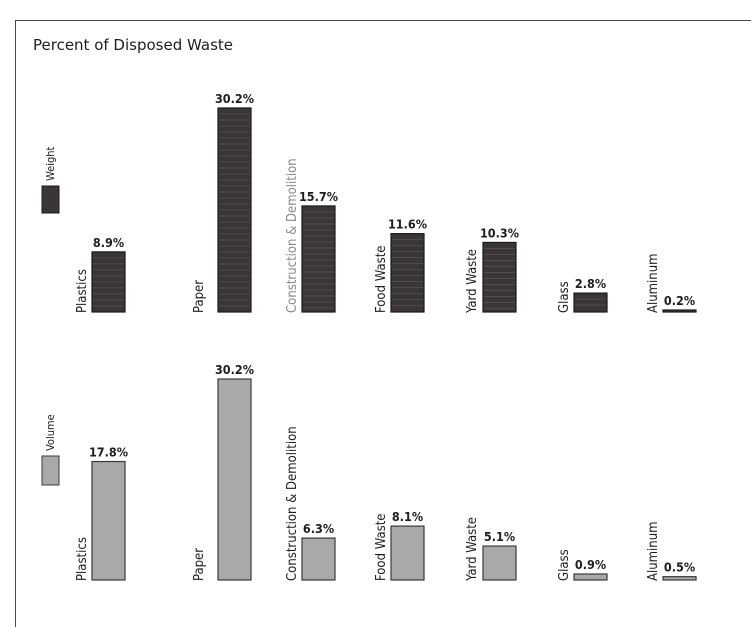  Describe the element at coordinates (108, 452) in the screenshot. I see `data-label-volume-plastics: 17.8%` at that location.